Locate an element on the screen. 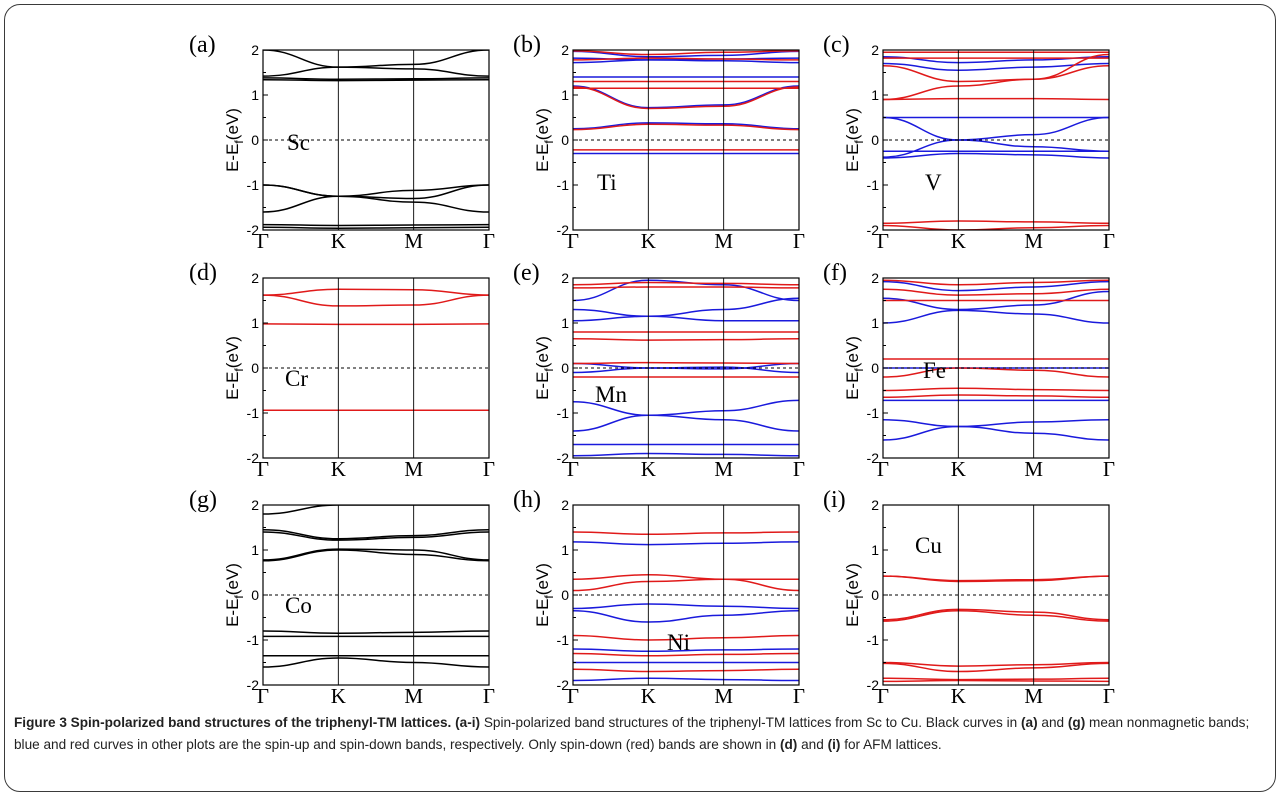  caption-sentence-3: for AFM lattices. is located at coordinates (893, 744).